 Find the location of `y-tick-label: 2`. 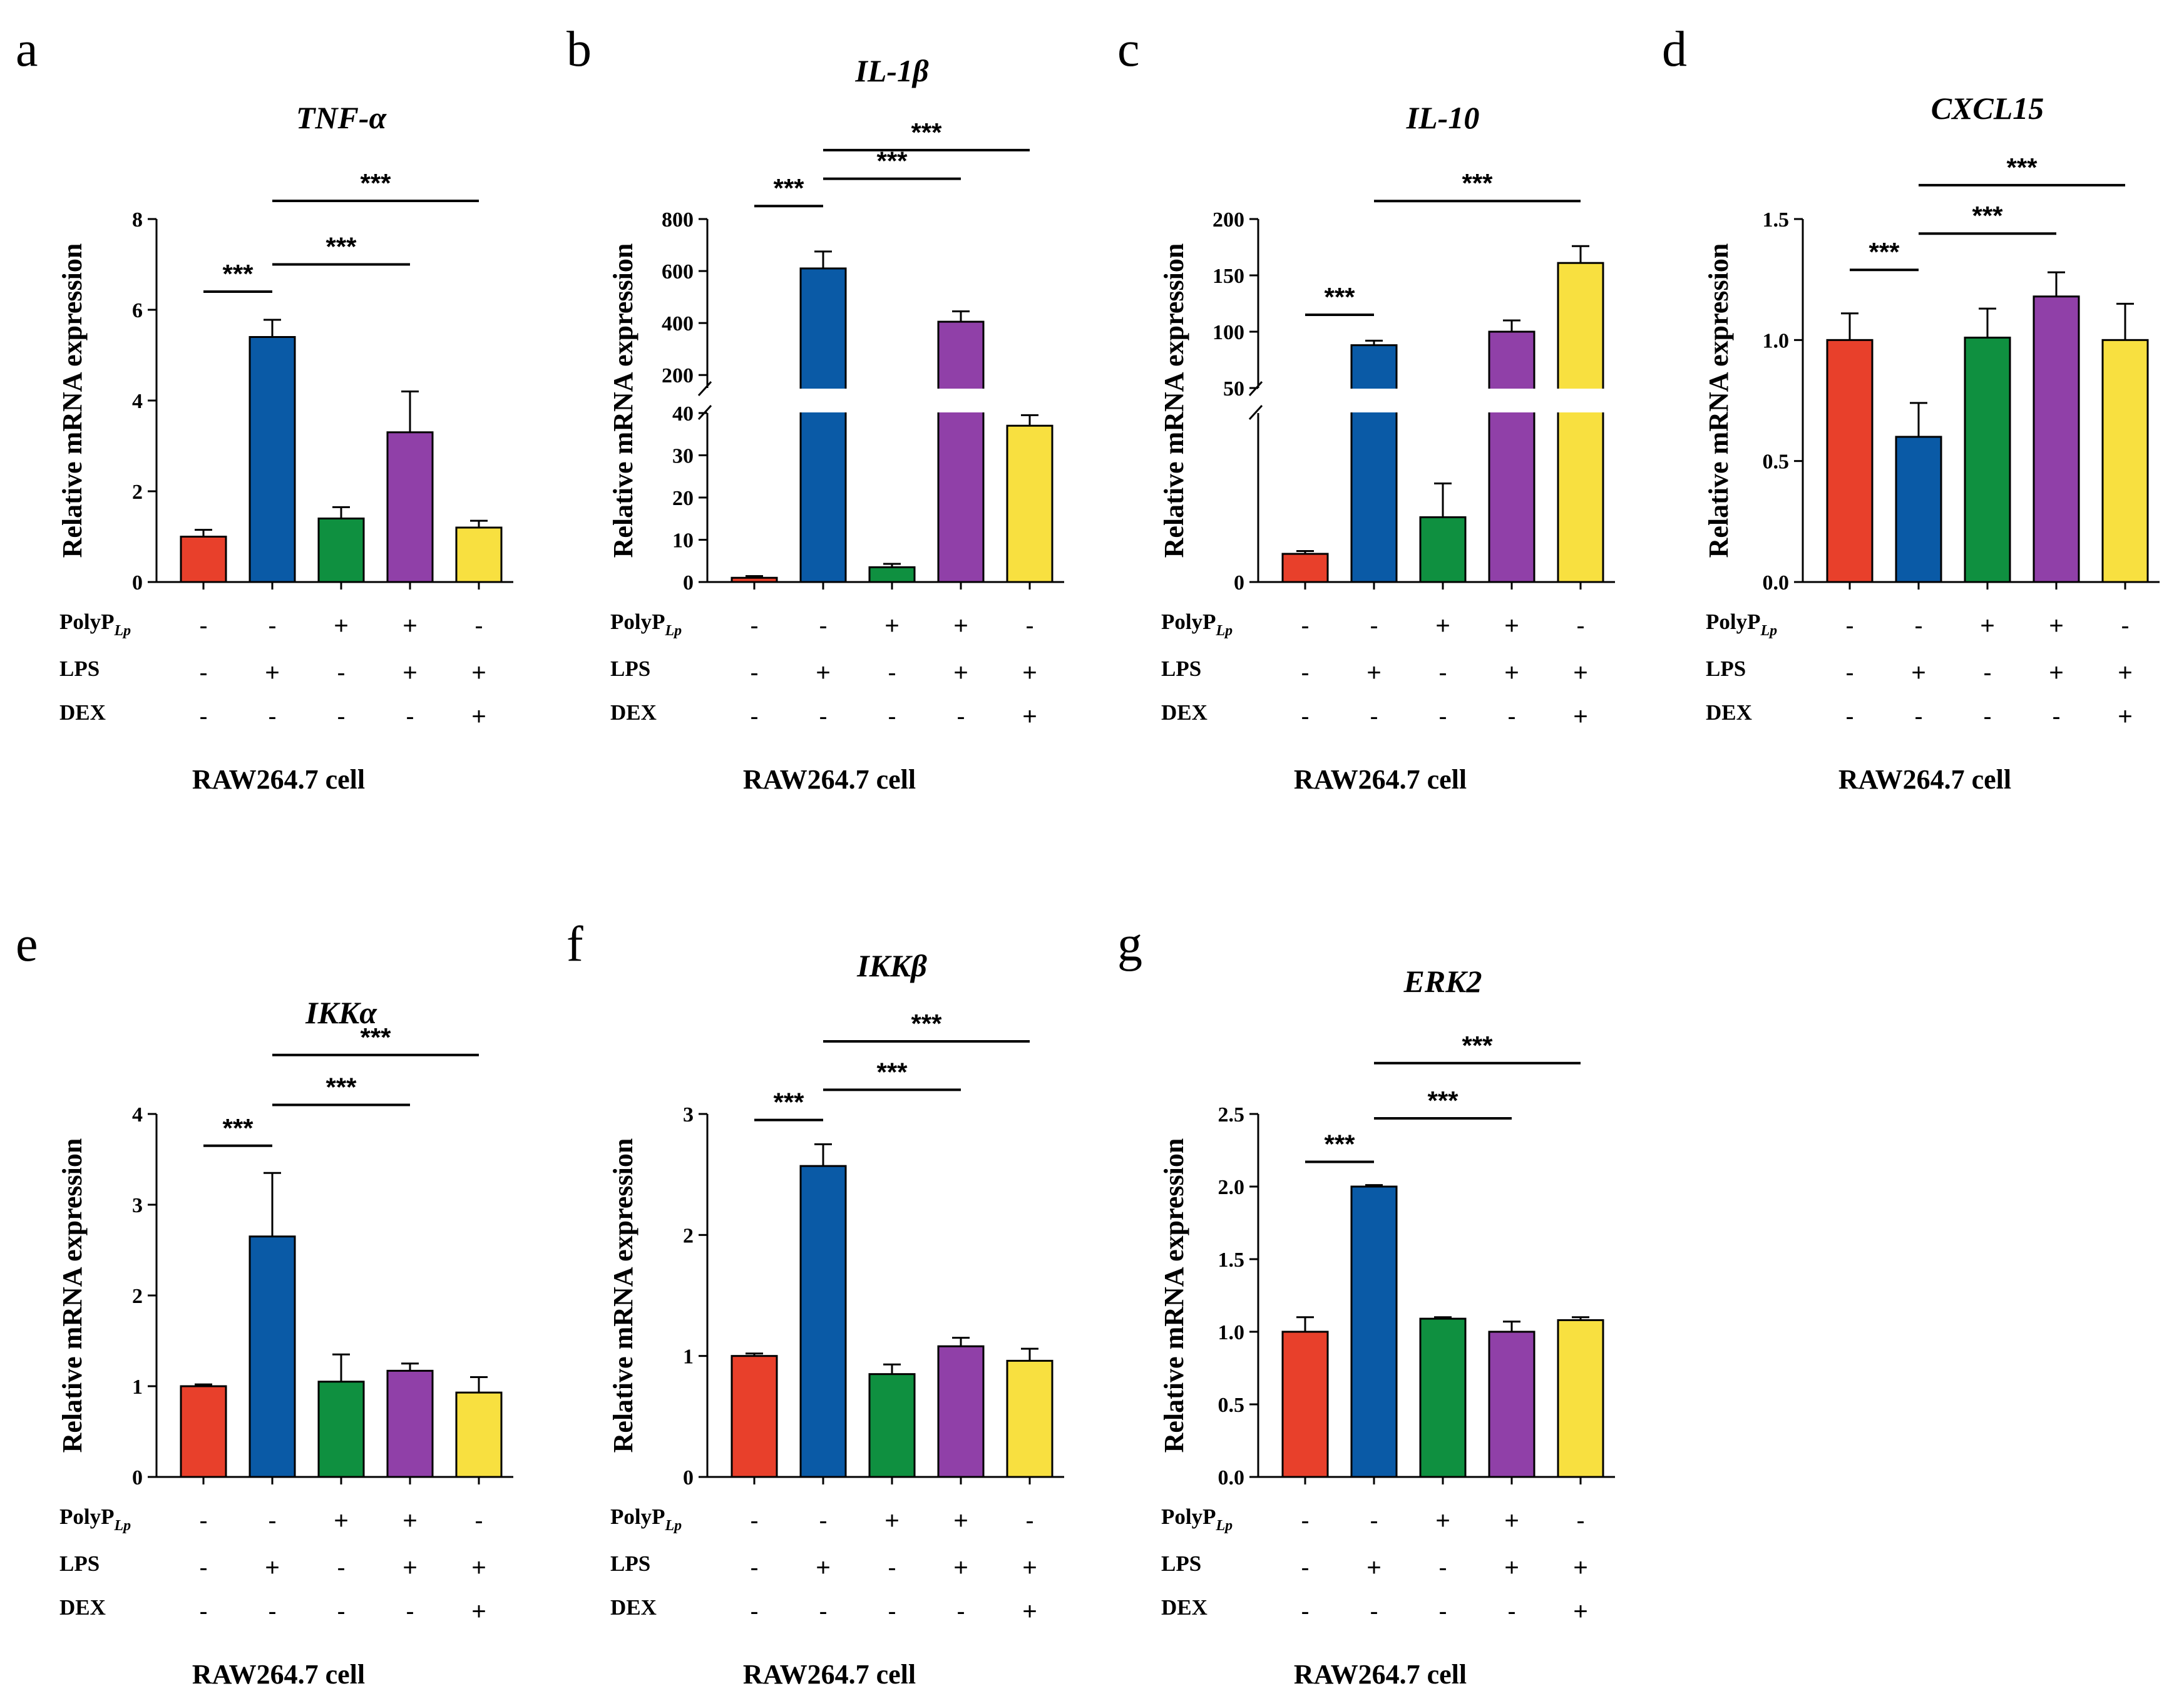

y-tick-label: 2 is located at coordinates (689, 1235).